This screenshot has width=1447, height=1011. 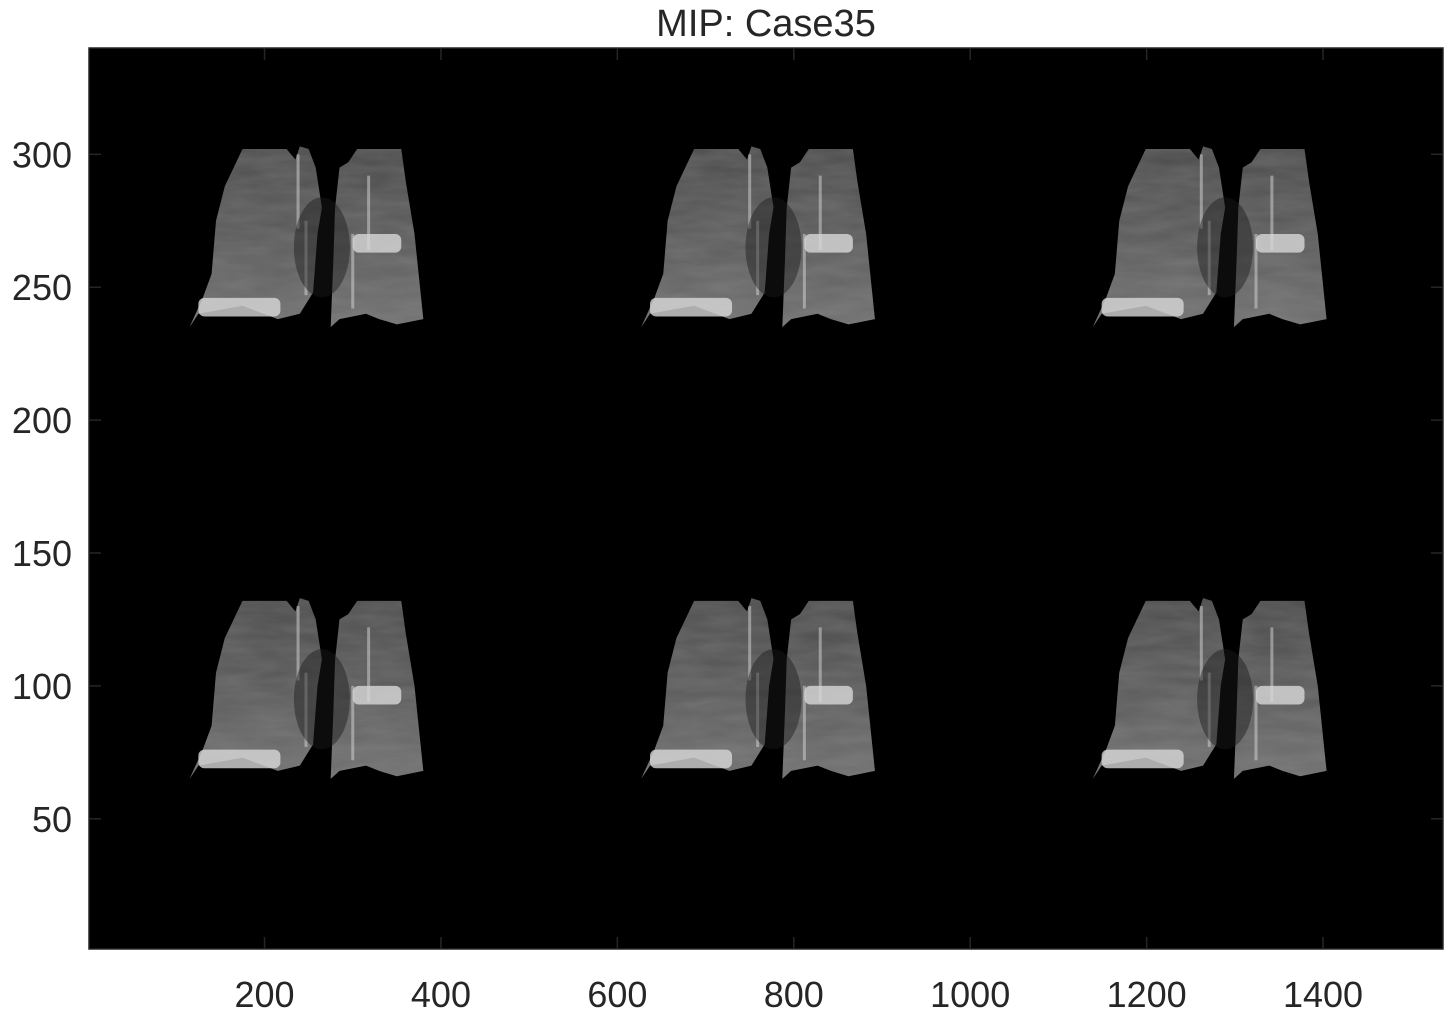 What do you see at coordinates (264, 992) in the screenshot?
I see `x-tick-label: 200` at bounding box center [264, 992].